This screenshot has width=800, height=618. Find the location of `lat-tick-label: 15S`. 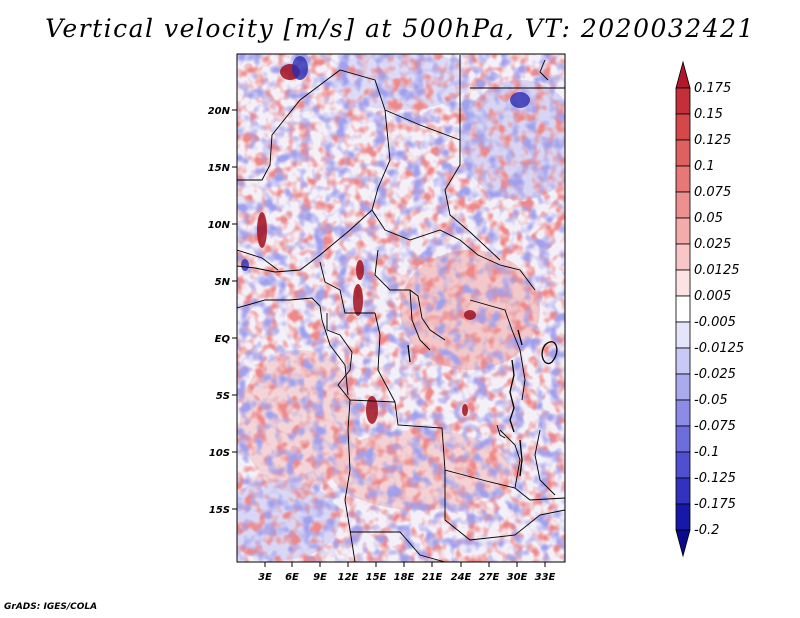

lat-tick-label: 15S is located at coordinates (219, 510).